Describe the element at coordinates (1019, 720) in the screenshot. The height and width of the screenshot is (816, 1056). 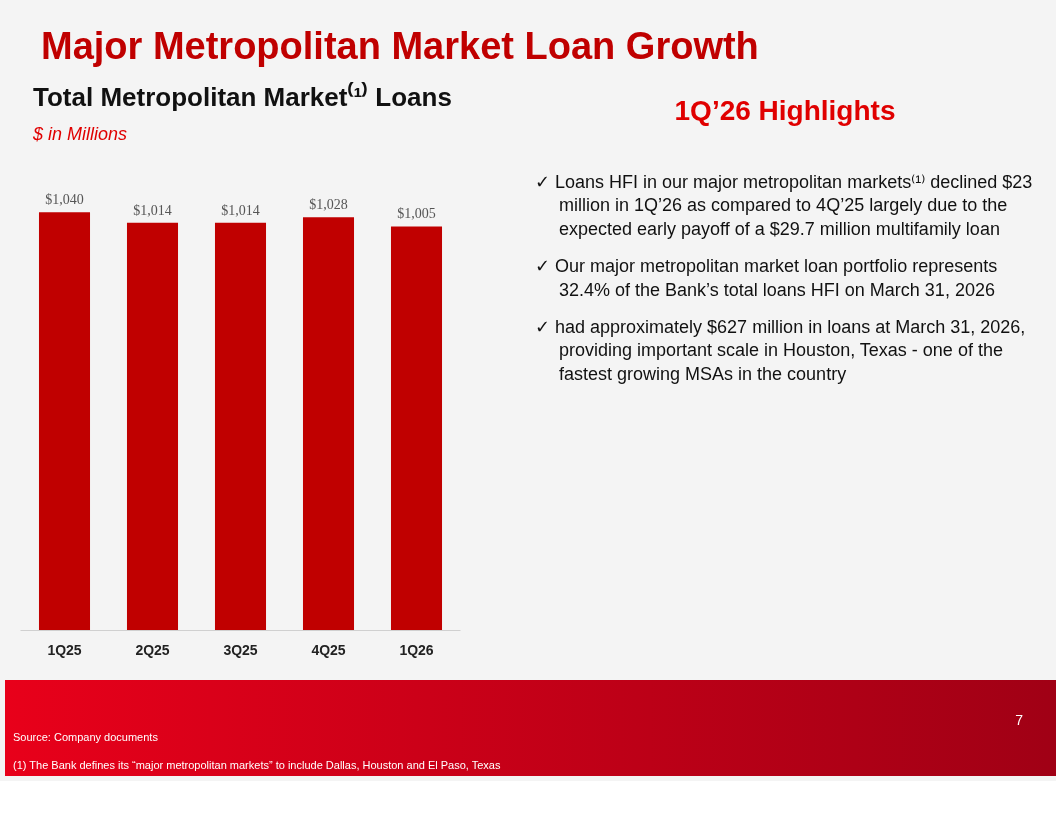
I see `text: 7` at that location.